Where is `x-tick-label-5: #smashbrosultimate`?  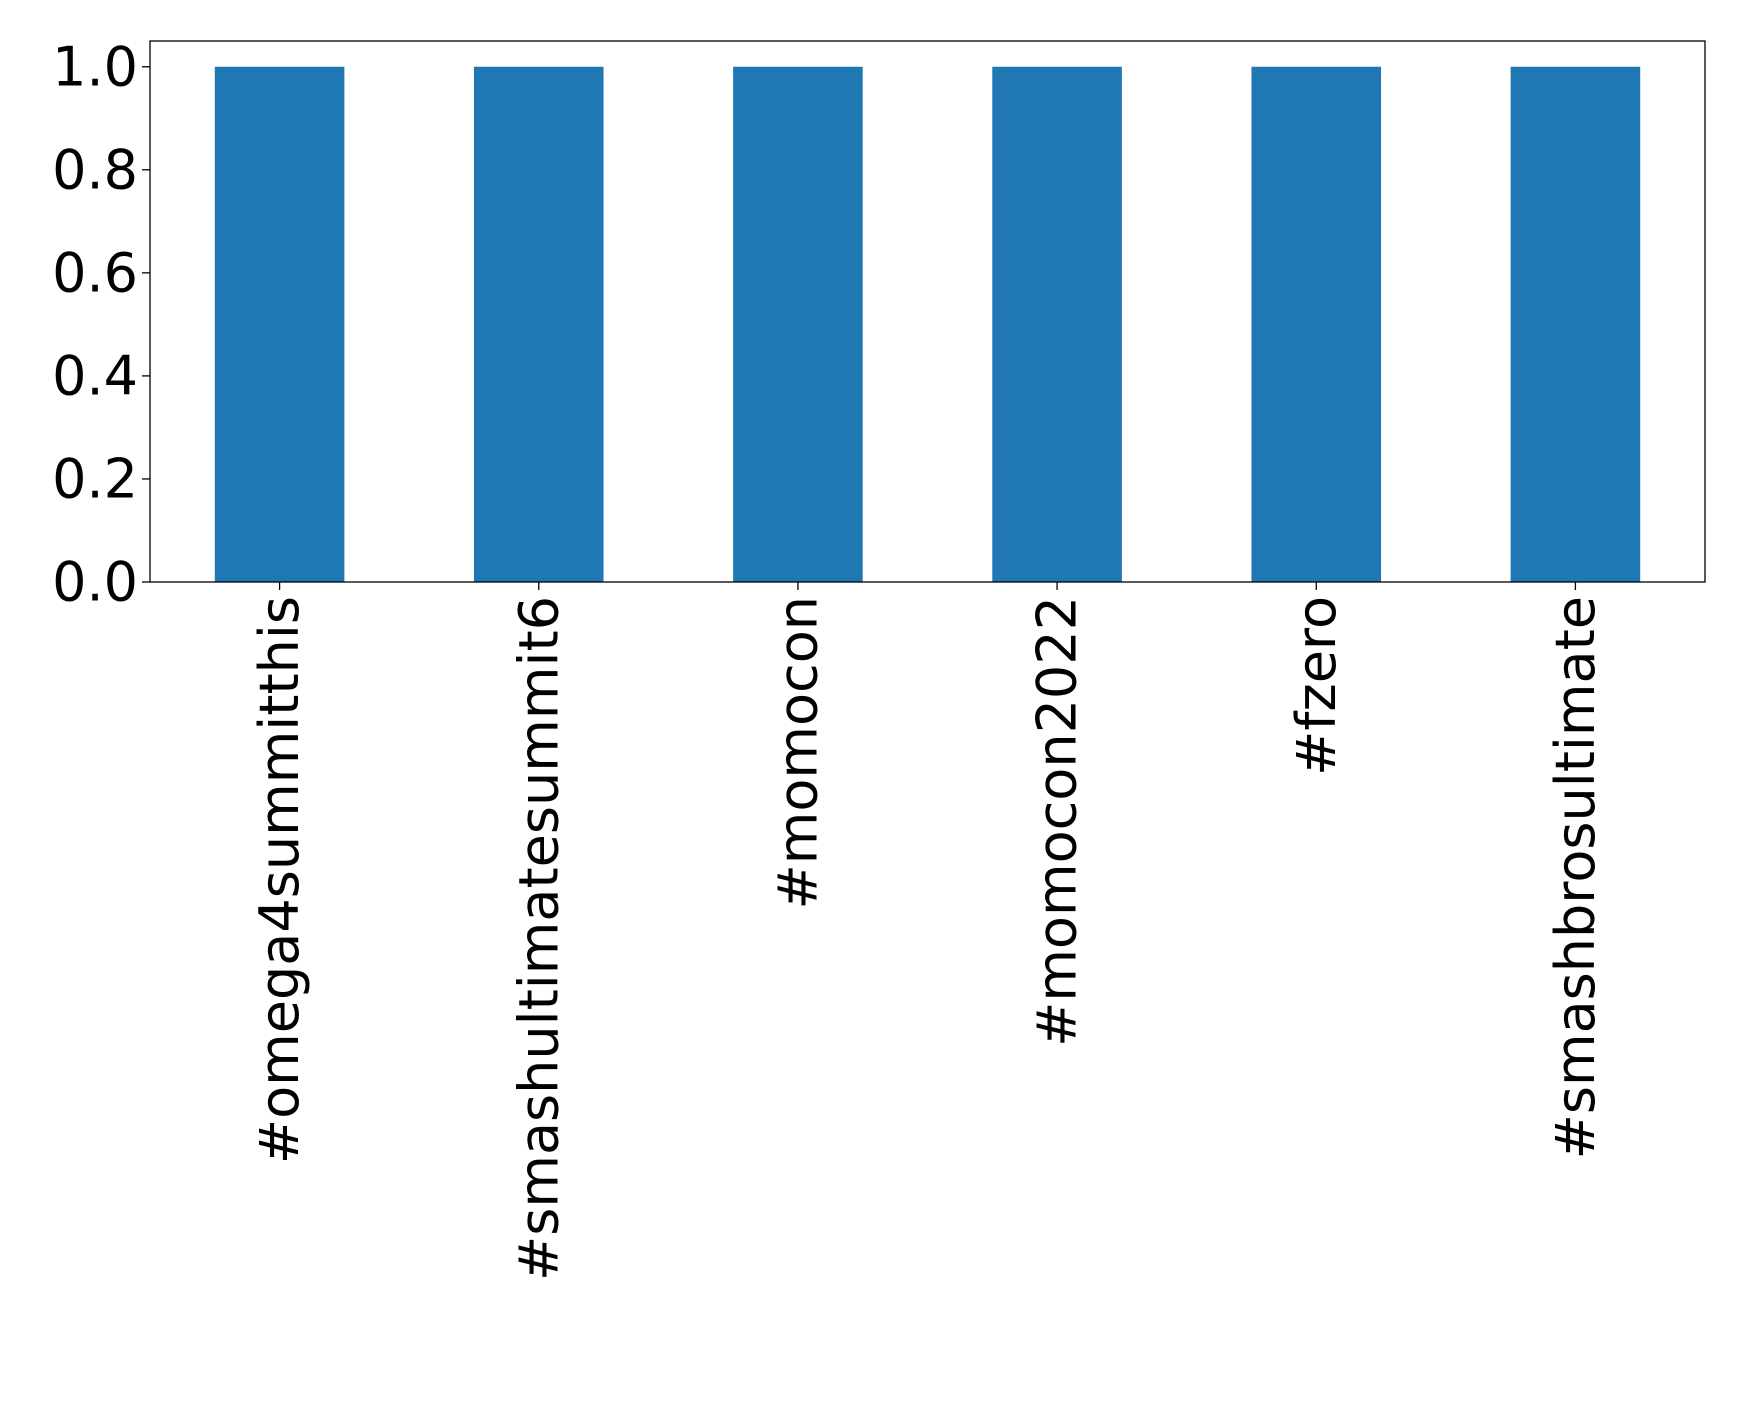
x-tick-label-5: #smashbrosultimate is located at coordinates (1575, 877).